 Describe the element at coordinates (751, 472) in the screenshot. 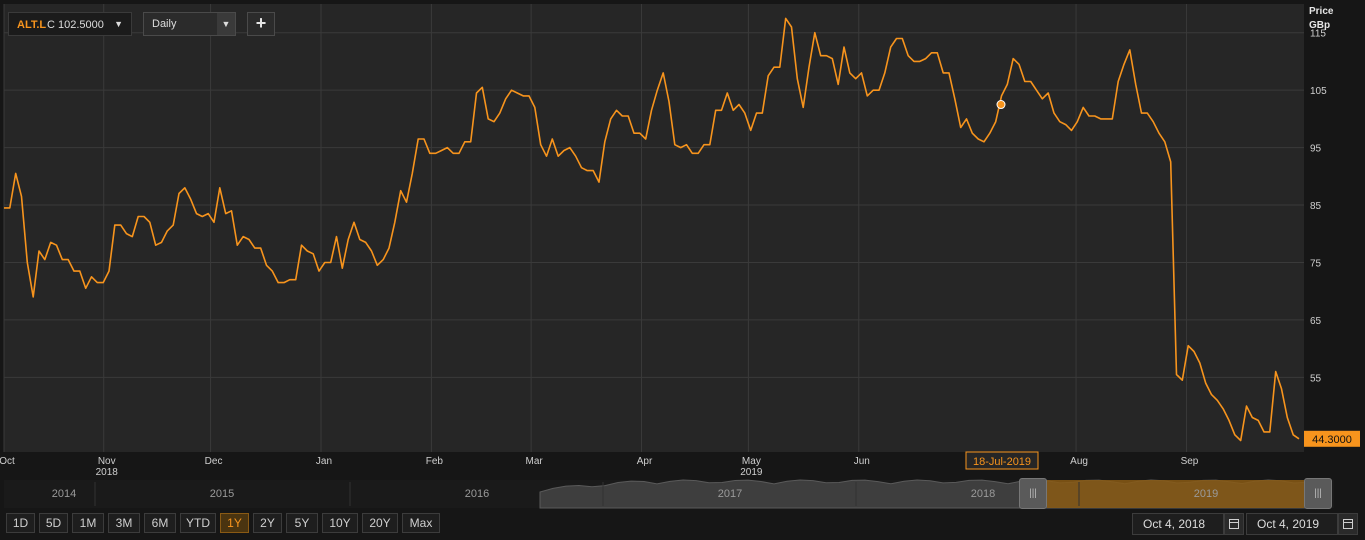

I see `x-year-label: 2019` at that location.